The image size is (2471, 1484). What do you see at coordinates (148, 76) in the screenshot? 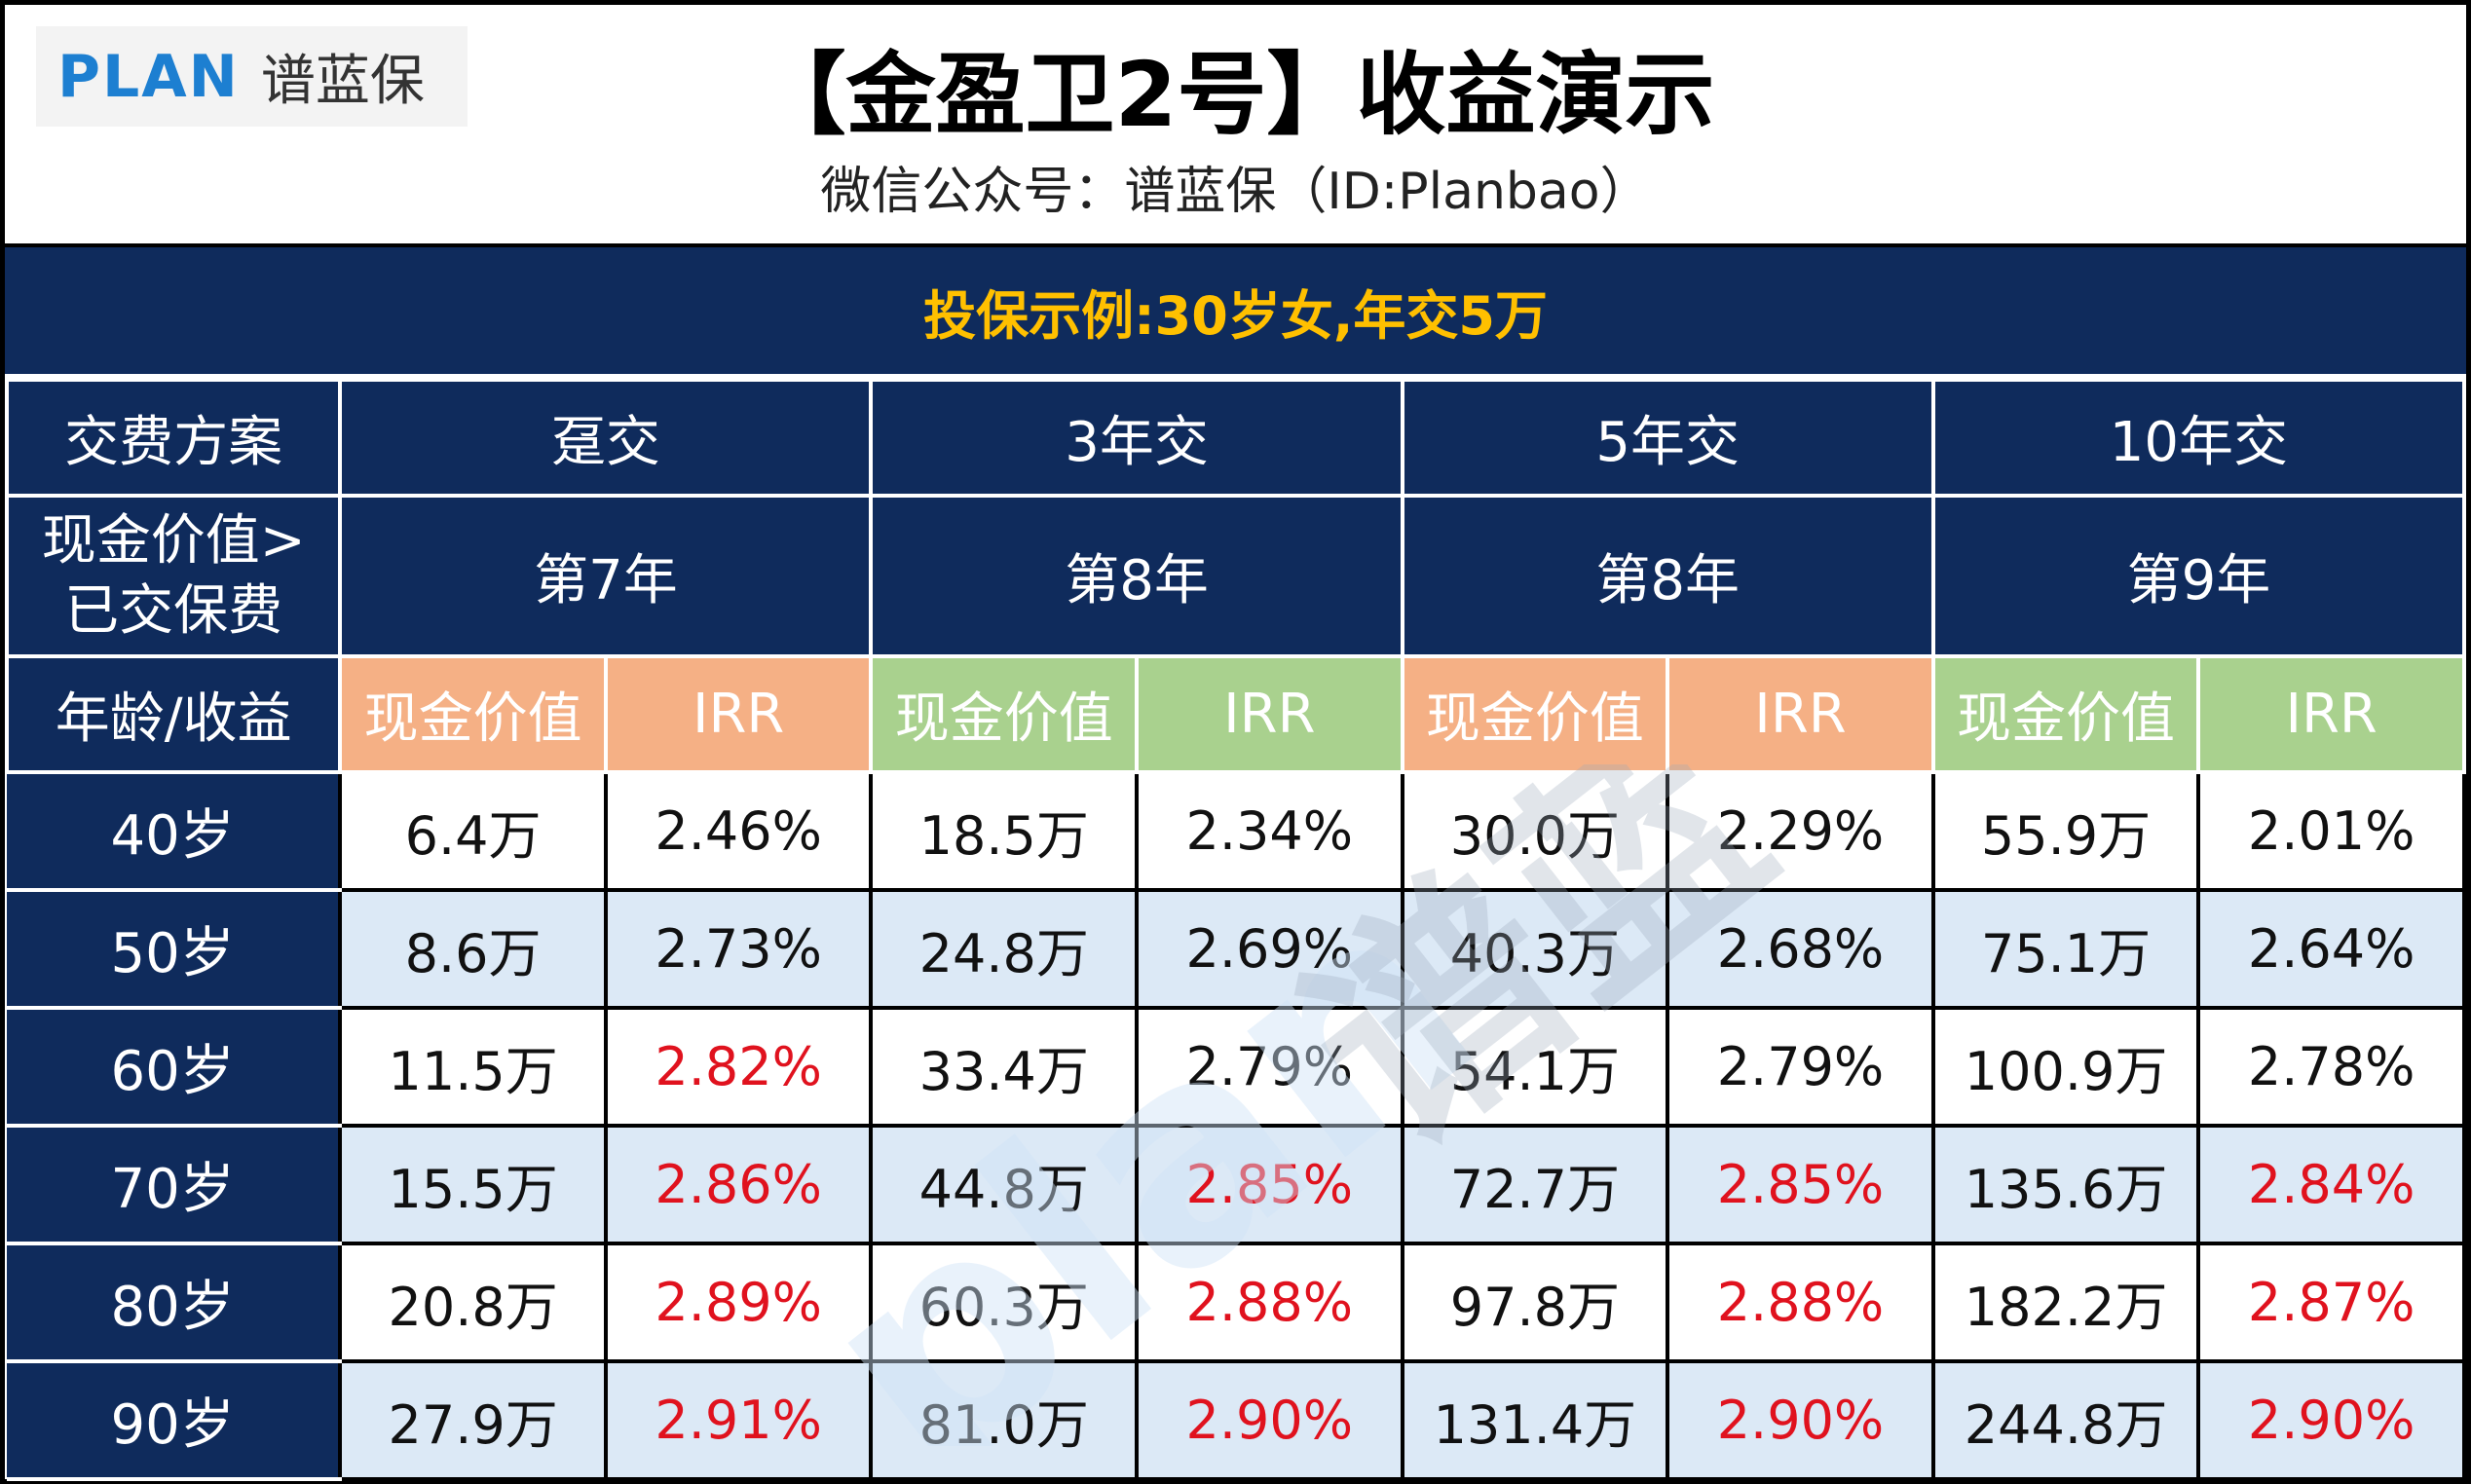
I see `logo-wordmark: PLAN` at bounding box center [148, 76].